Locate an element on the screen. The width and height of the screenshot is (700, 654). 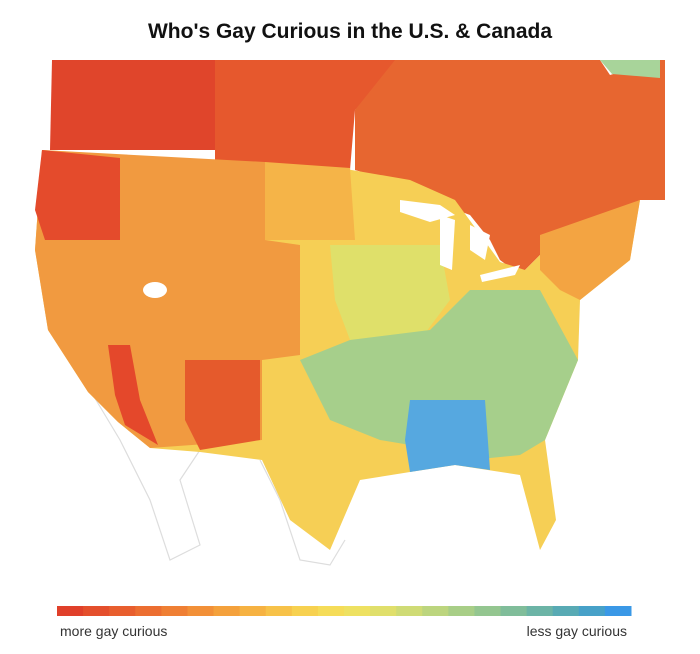
canada-west is located at coordinates (132, 105).